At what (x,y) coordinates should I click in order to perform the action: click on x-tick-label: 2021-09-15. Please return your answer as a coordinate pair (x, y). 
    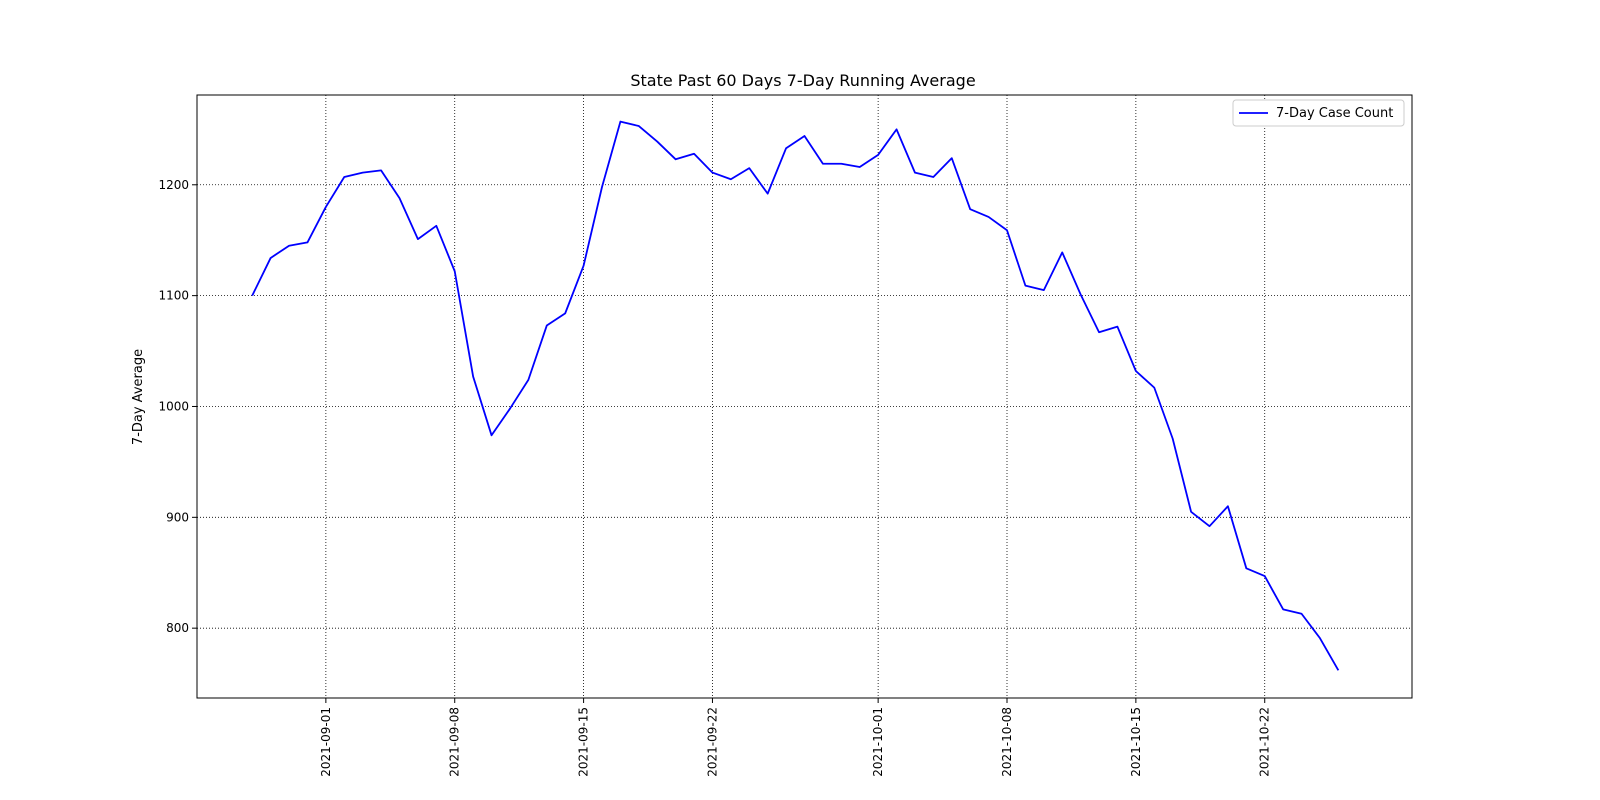
    Looking at the image, I should click on (584, 742).